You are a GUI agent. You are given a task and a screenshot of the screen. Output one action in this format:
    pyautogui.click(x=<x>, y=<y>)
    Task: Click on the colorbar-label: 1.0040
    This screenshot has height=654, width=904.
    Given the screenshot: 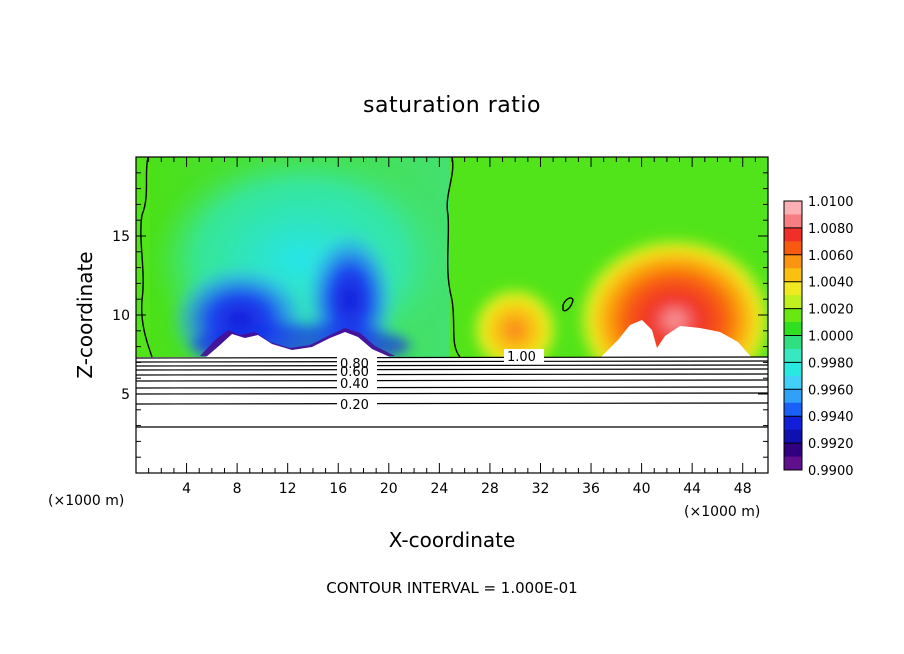 What is the action you would take?
    pyautogui.click(x=831, y=283)
    